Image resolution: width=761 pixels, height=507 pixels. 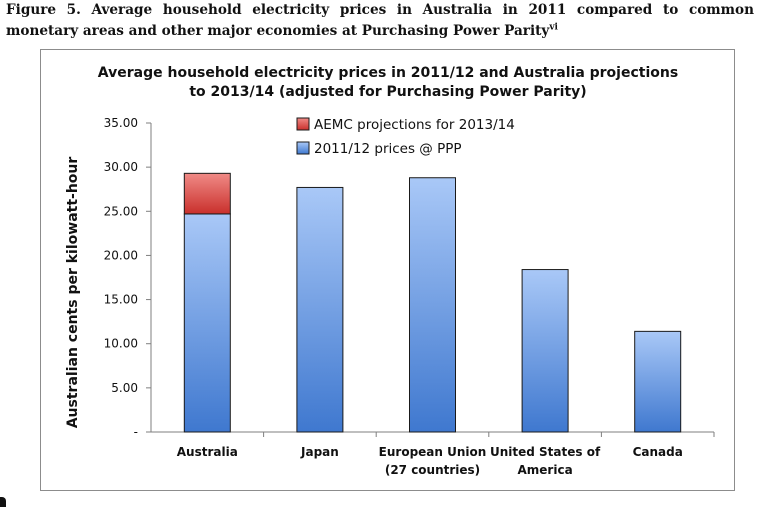 I want to click on y-tick-label: 15.00, so click(x=121, y=300).